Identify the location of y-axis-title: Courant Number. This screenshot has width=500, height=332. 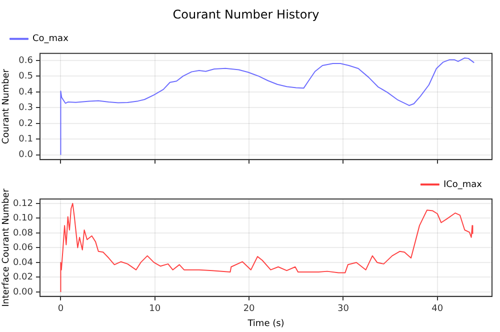
(7, 106).